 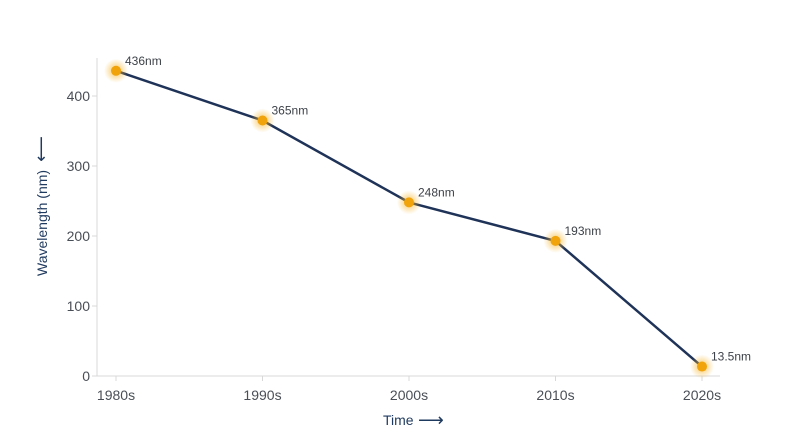 What do you see at coordinates (79, 166) in the screenshot?
I see `y-tick-label: 300` at bounding box center [79, 166].